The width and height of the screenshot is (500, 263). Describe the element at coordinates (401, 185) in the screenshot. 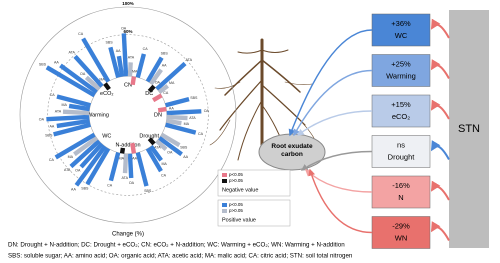

I see `factor-change: -16%` at that location.